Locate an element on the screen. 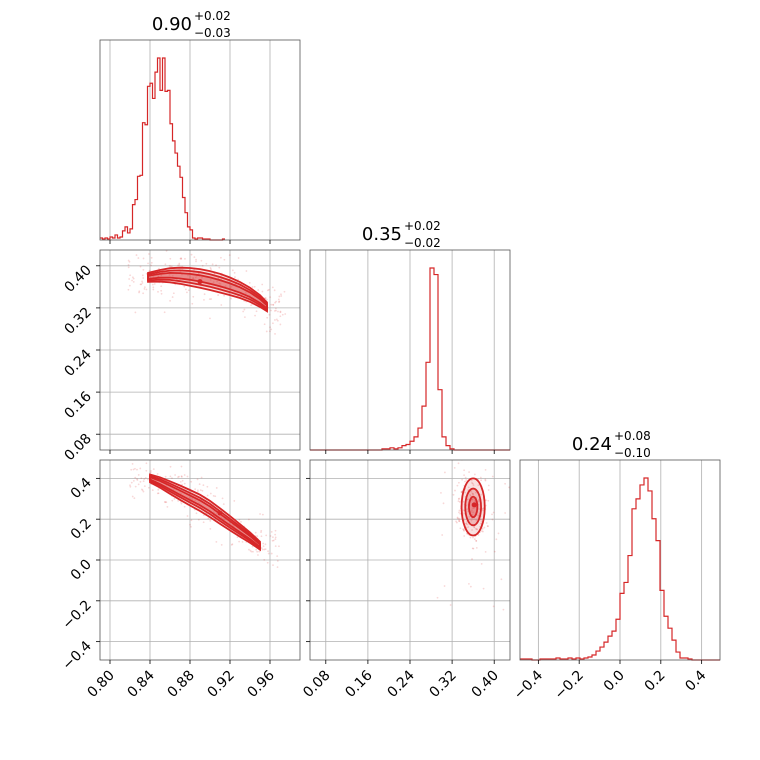 This screenshot has height=760, width=760. x-tick-label: 0.24 is located at coordinates (400, 683).